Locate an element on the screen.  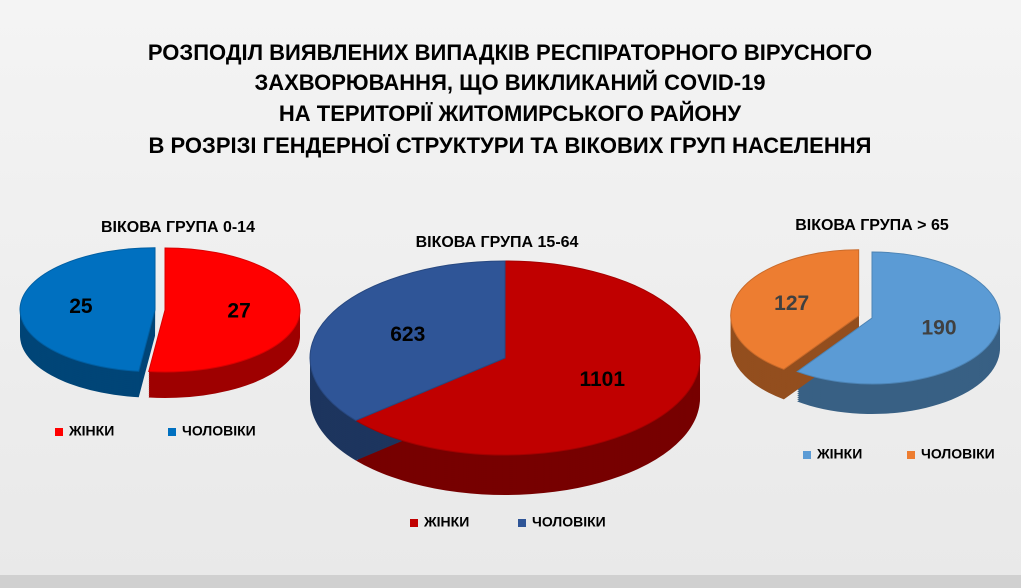
pie-title: ВІКОВА ГРУПА 0-14 is located at coordinates (178, 227).